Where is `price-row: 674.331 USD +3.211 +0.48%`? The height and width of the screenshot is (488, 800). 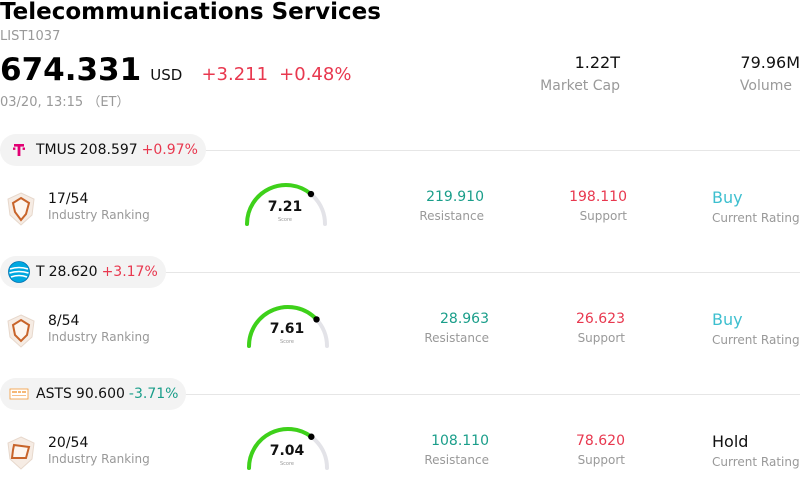 price-row: 674.331 USD +3.211 +0.48% is located at coordinates (175, 70).